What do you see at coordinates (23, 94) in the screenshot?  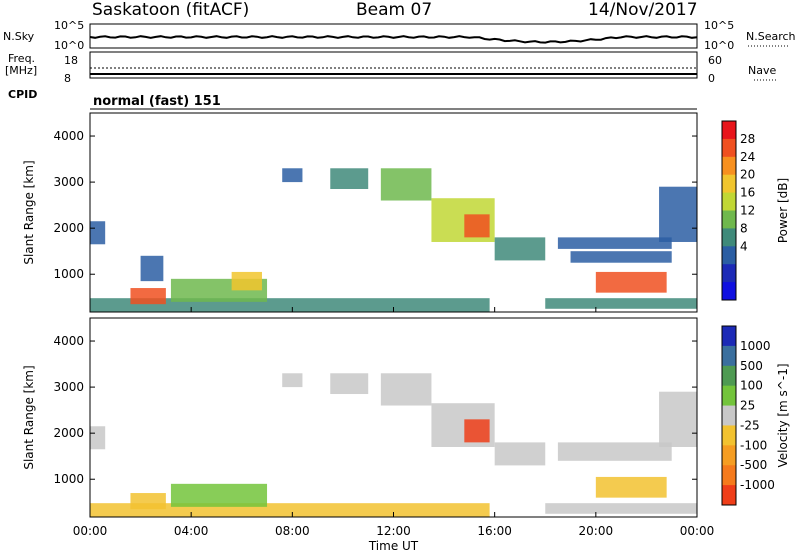 I see `cpid-label: CPID` at bounding box center [23, 94].